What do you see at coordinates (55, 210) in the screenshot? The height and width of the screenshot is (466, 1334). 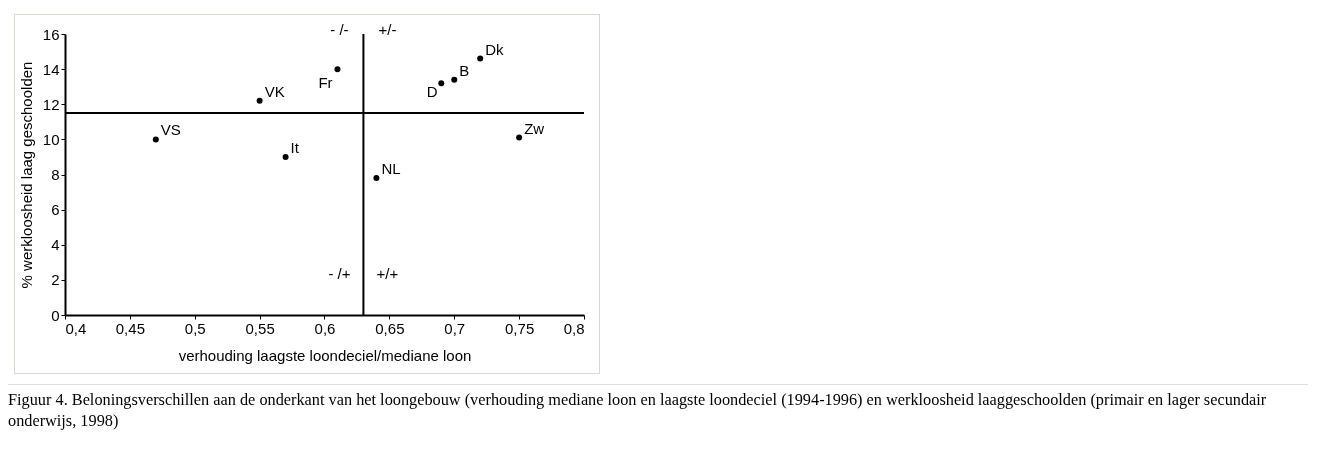 I see `y-tick-label: 6` at bounding box center [55, 210].